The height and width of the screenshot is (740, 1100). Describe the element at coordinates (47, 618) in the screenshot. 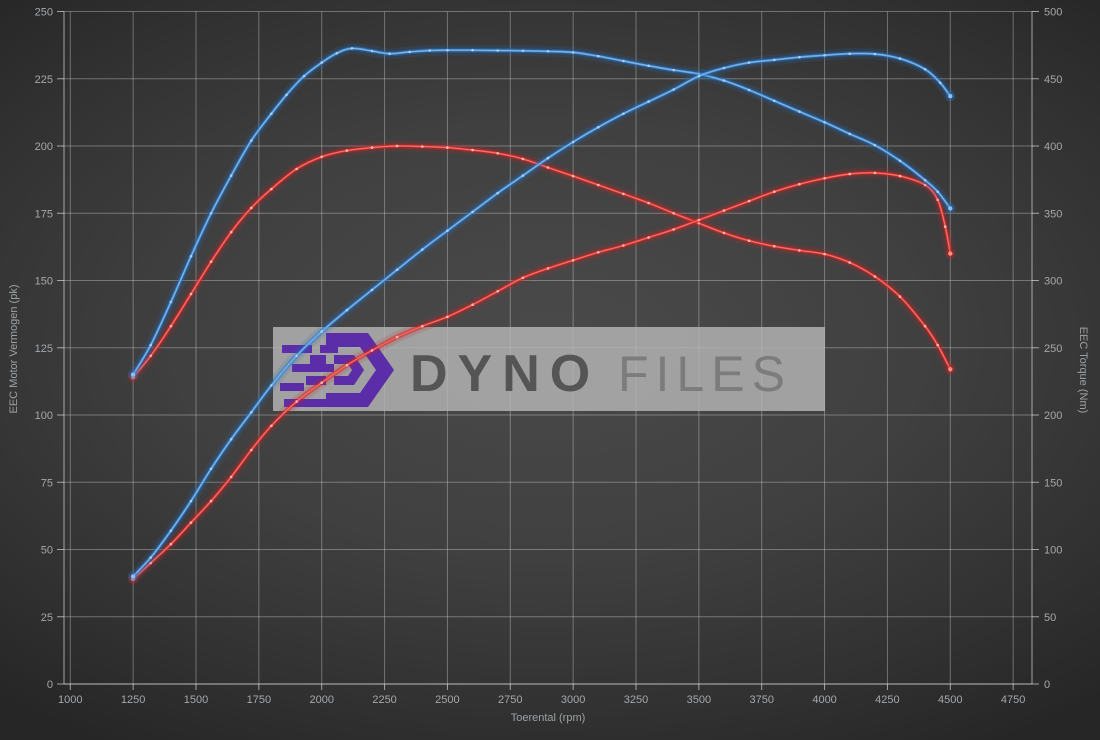

I see `y-left-tick-label: 25` at that location.